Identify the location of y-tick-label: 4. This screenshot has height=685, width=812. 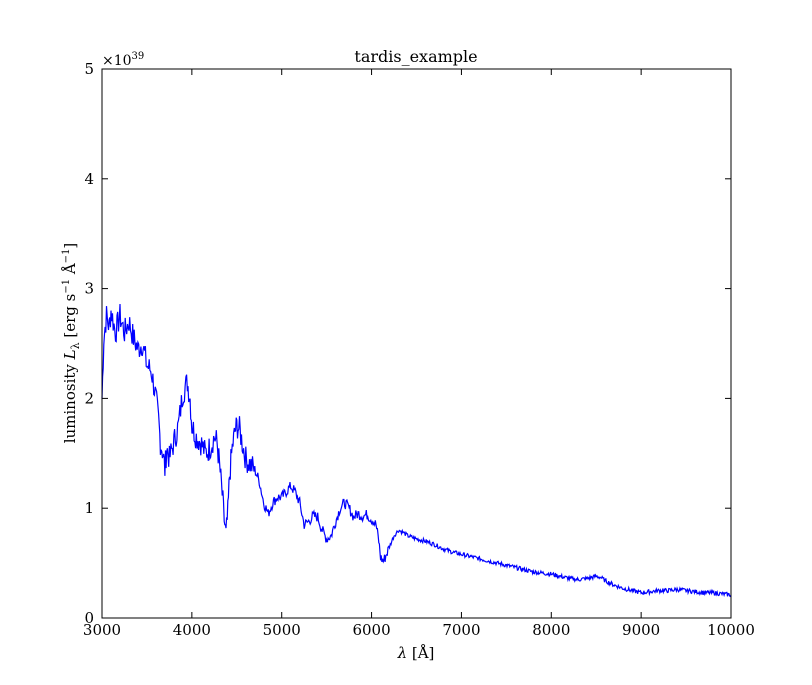
(89, 179).